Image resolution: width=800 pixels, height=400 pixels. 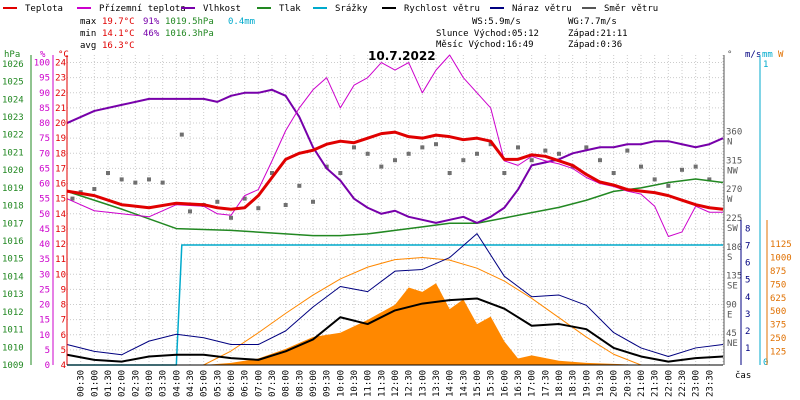 I want to click on tick-direction-label: S, so click(x=729, y=258).